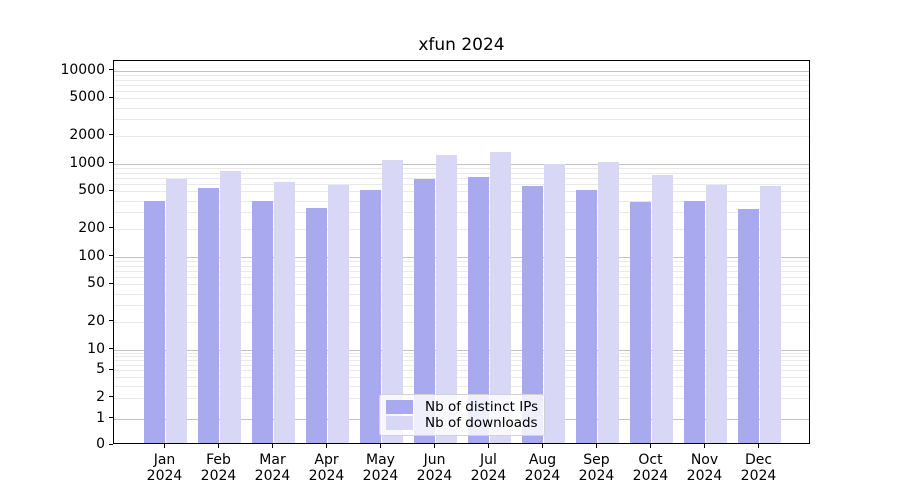 The width and height of the screenshot is (900, 500). I want to click on legend: Nb of distinct IPs Nb of downloads, so click(462, 415).